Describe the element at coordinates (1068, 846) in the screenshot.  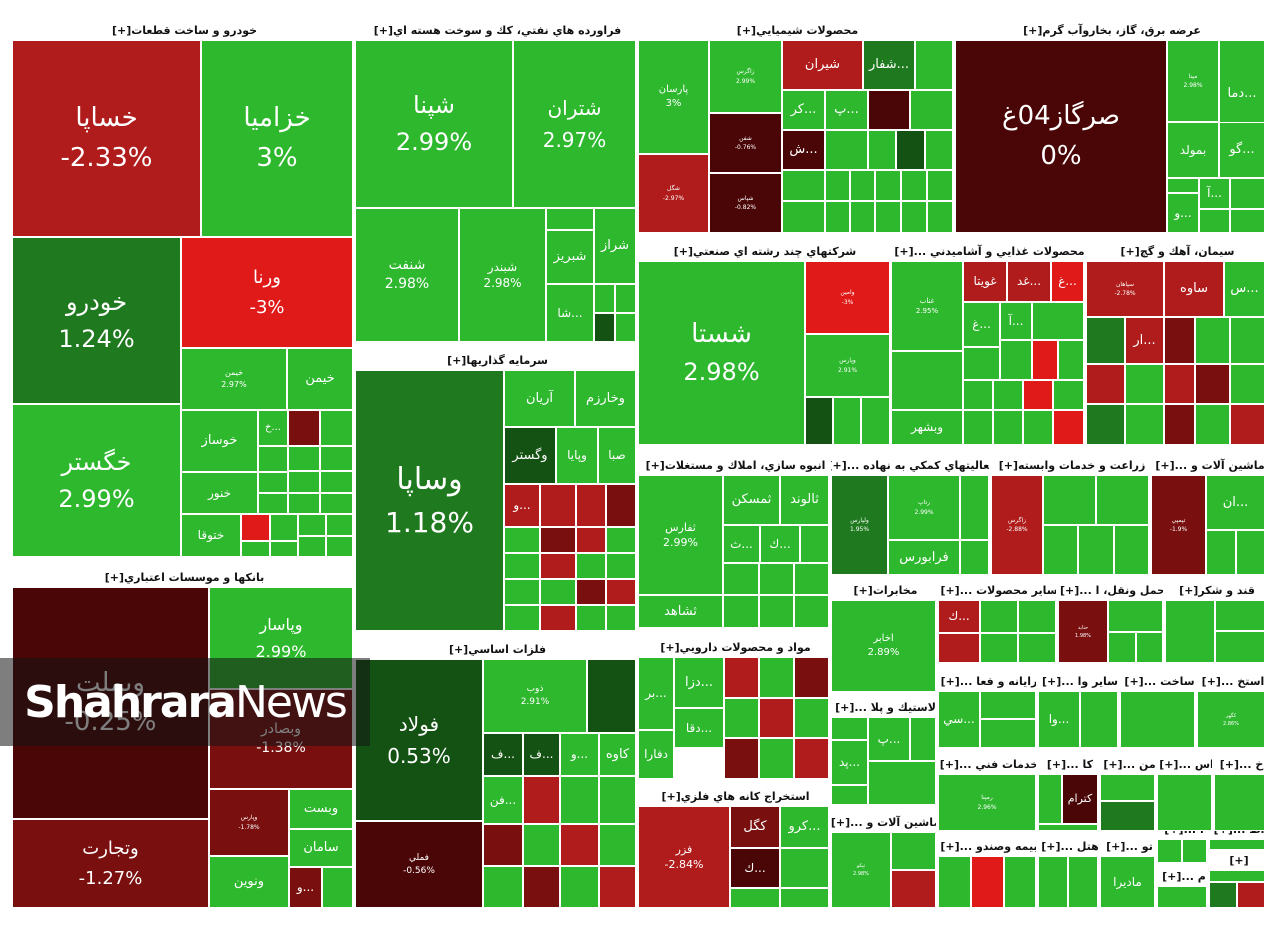
I see `sector-header-hotel: هتل ... [+]` at that location.